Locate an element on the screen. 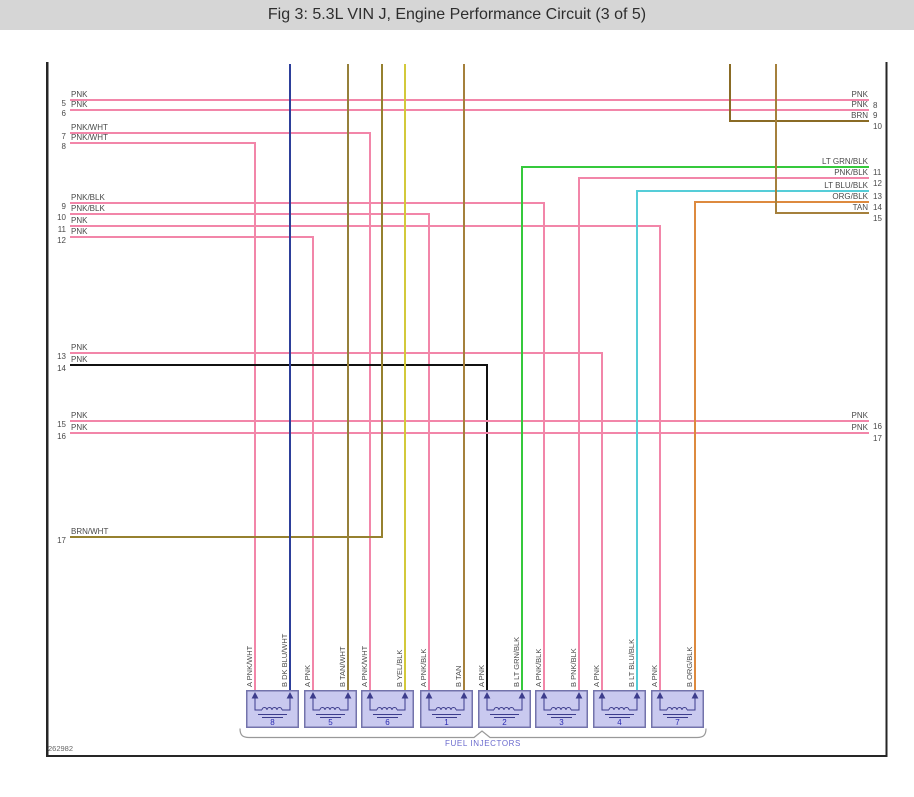  injector-3-pin-a-label: A PNK/BLK is located at coordinates (538, 667).